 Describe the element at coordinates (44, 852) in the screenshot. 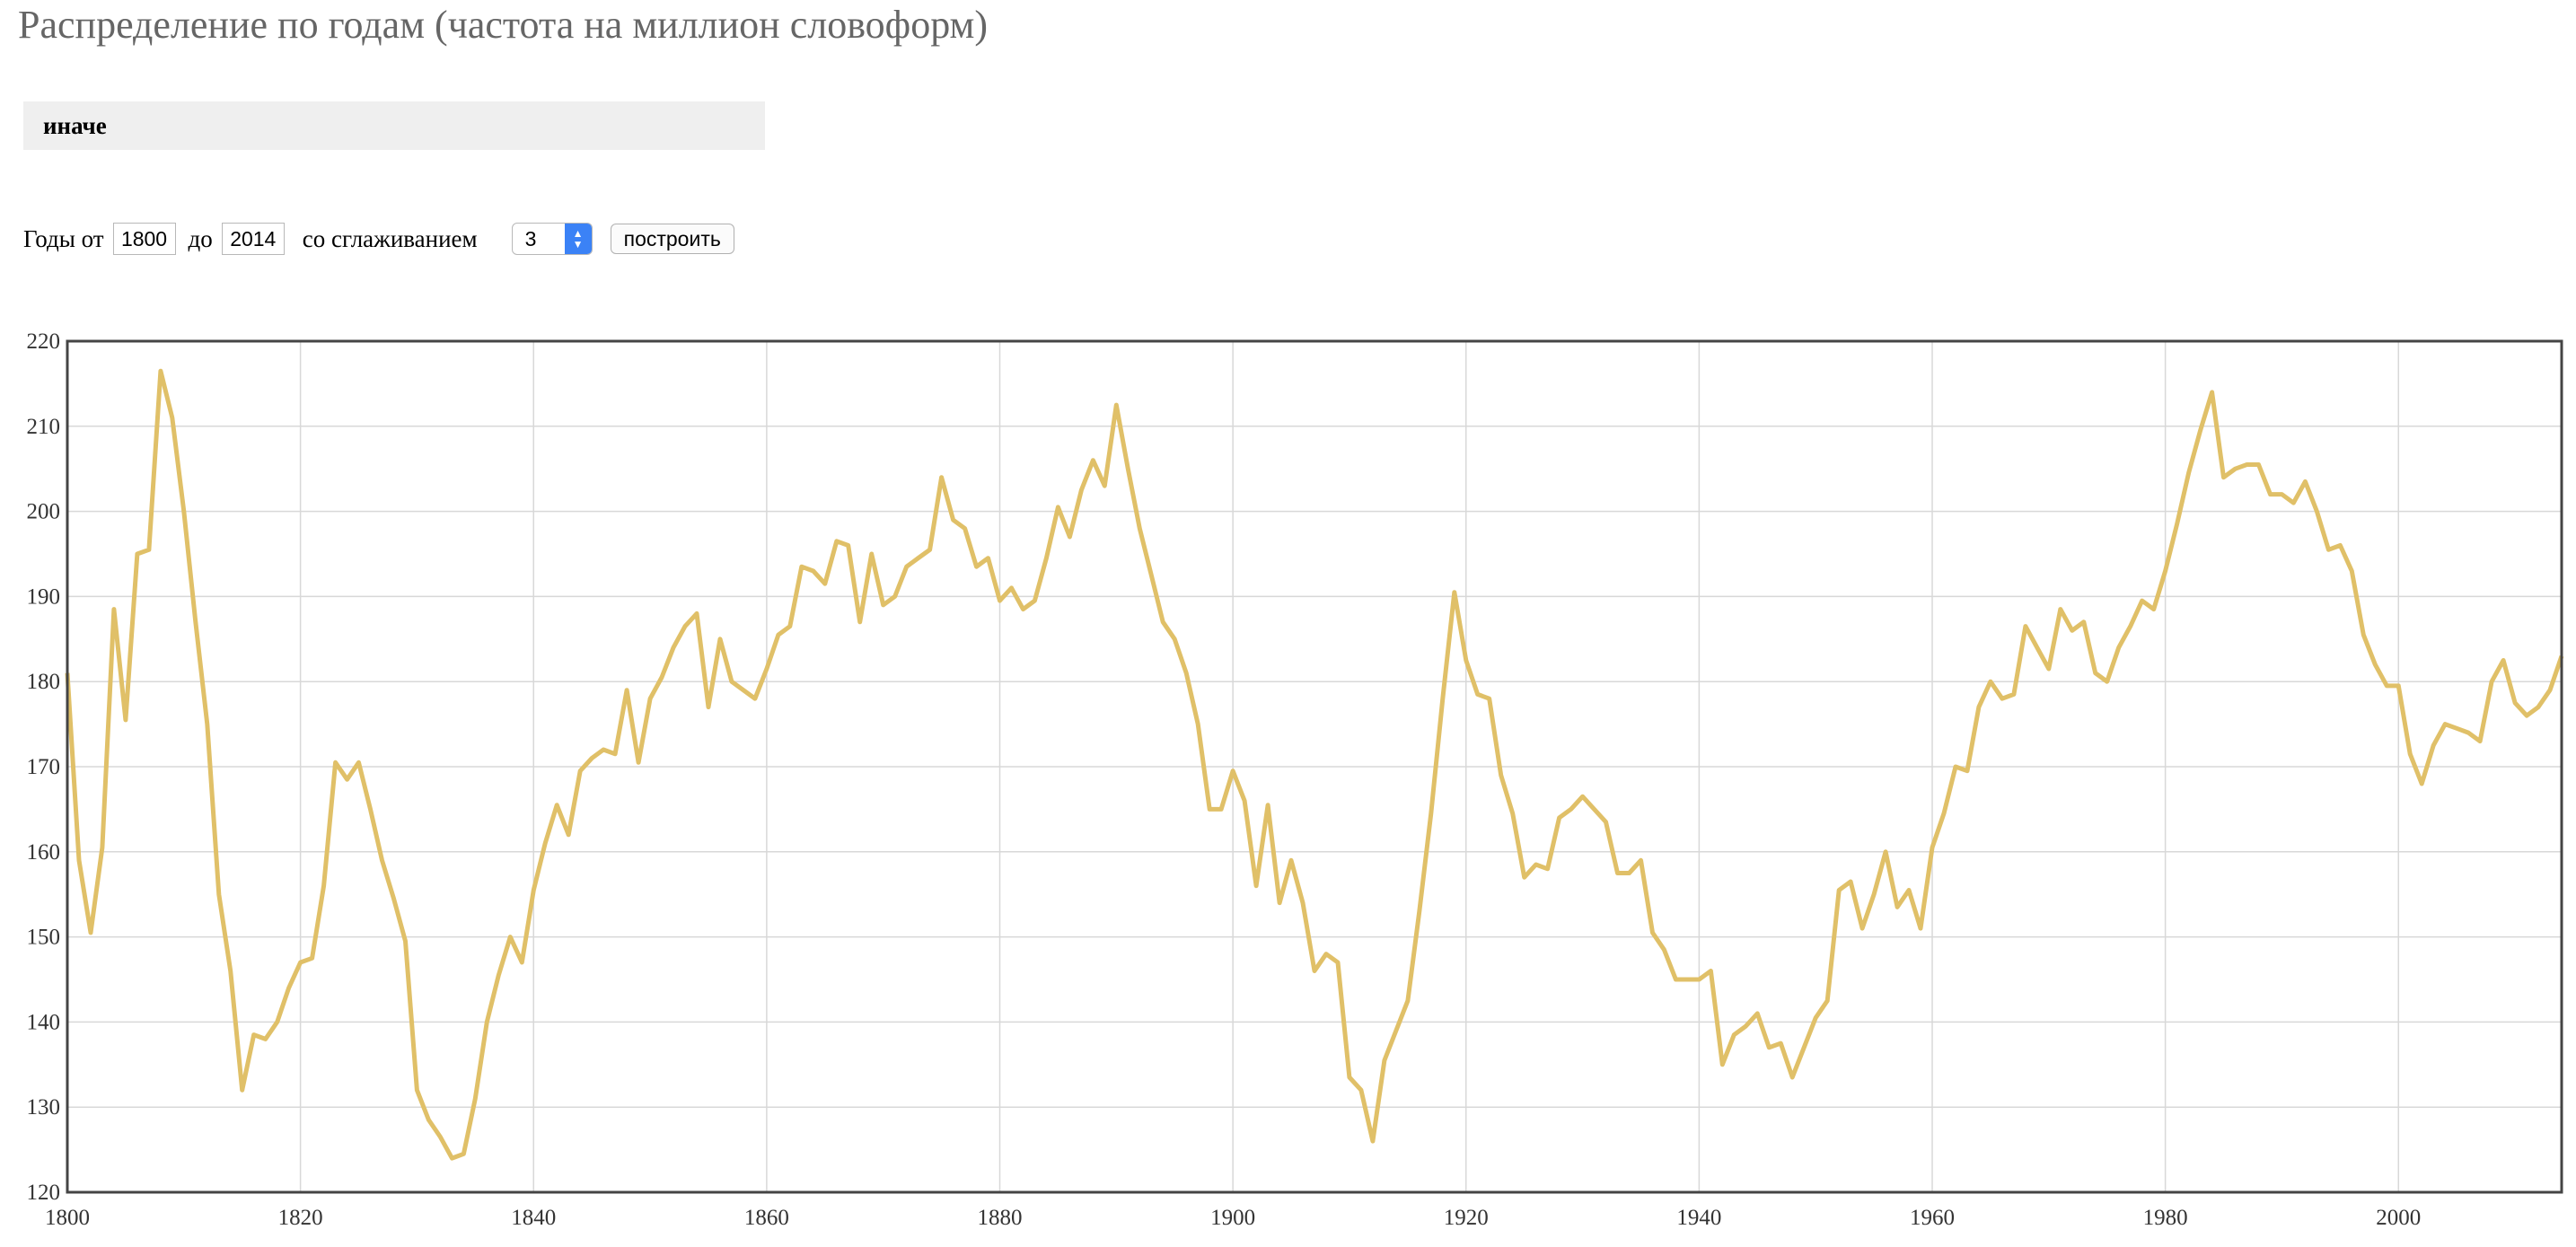

I see `y-tick-label: 160` at that location.